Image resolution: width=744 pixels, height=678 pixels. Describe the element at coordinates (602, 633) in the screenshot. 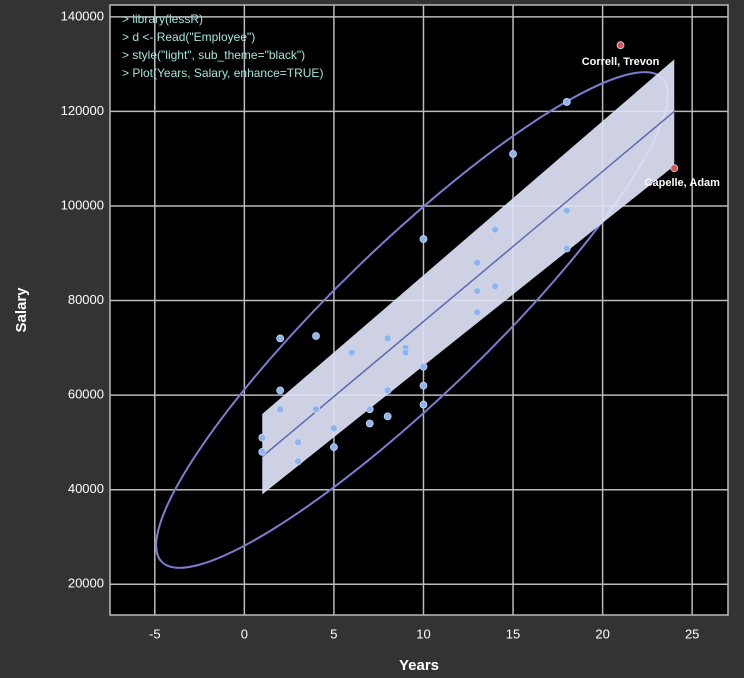

I see `x-tick-label: 20` at that location.